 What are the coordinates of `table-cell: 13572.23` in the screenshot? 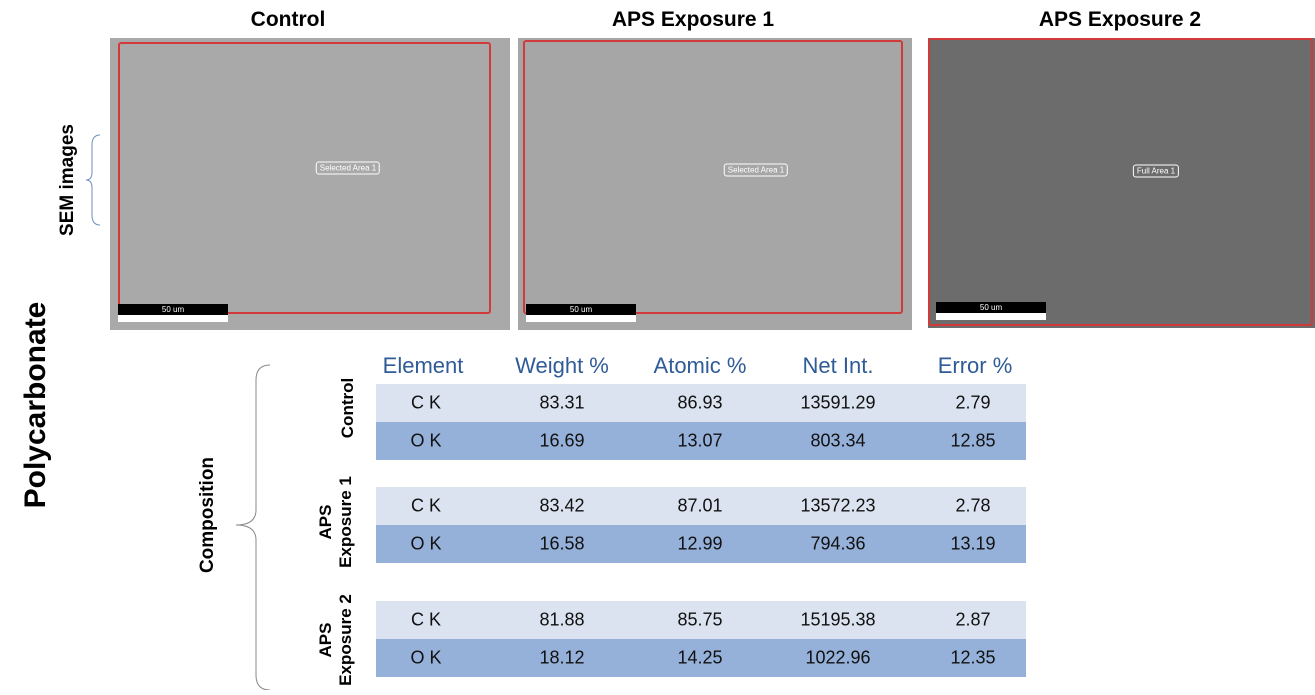 It's located at (838, 505).